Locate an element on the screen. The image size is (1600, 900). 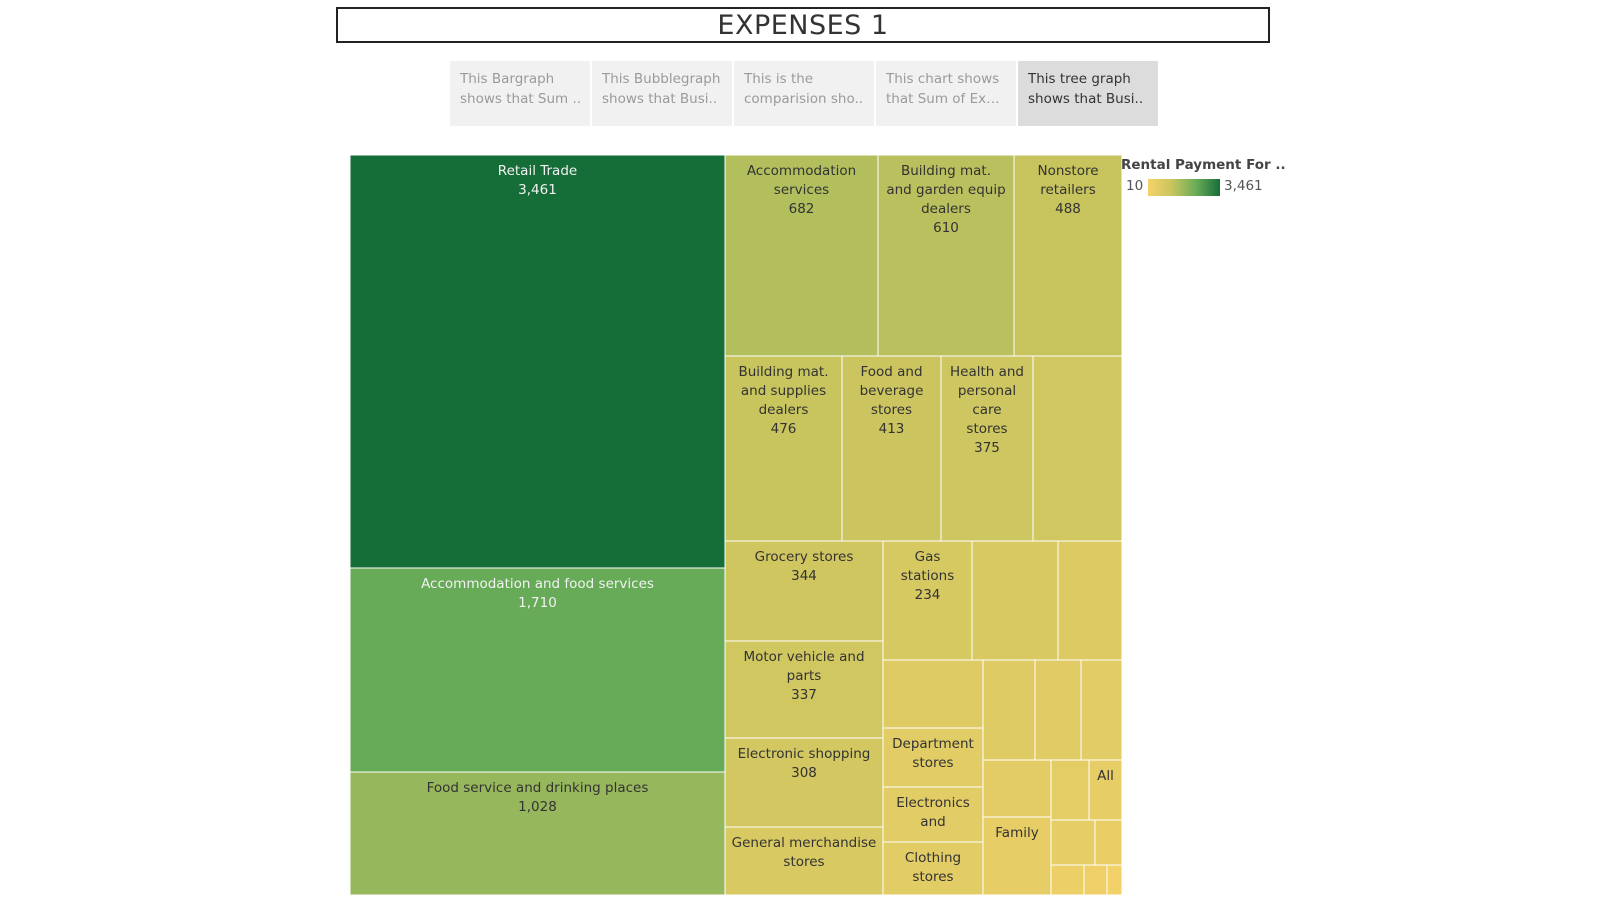
treemap-label-food-and-beverage-stores: Food and beverage stores 413 is located at coordinates (892, 400).